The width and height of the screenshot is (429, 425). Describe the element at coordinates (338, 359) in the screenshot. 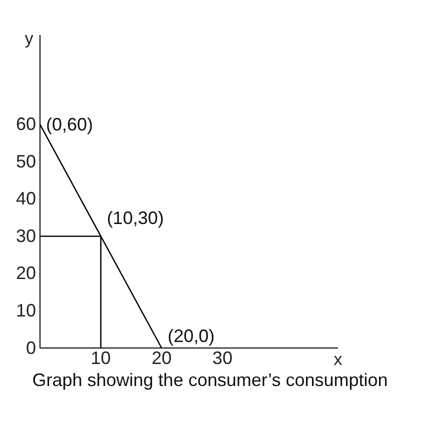

I see `x-axis-title: x` at that location.